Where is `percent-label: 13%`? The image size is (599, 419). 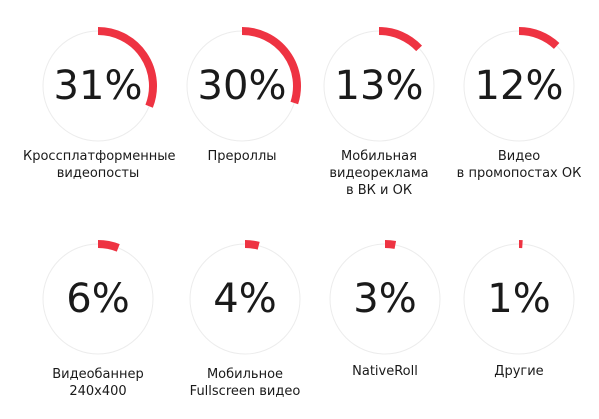 percent-label: 13% is located at coordinates (379, 86).